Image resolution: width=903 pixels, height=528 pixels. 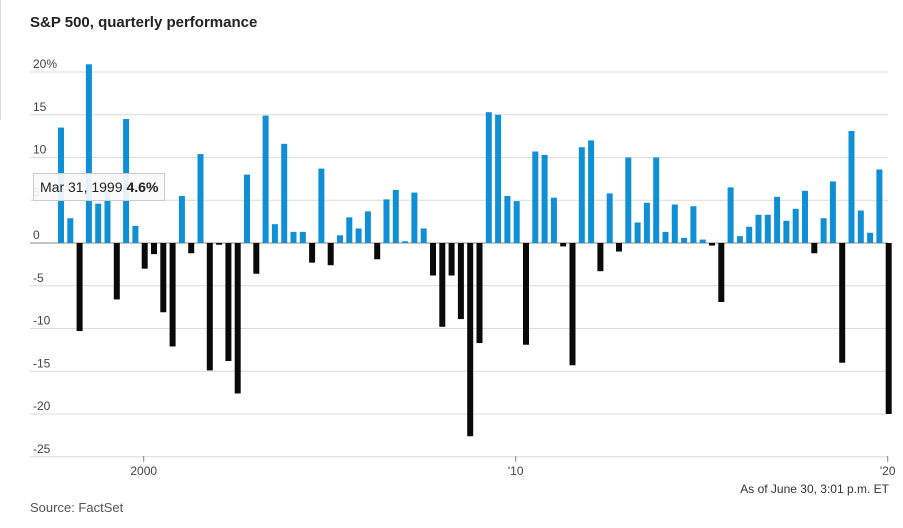 I want to click on chart-title: S&P 500, quarterly performance, so click(x=144, y=22).